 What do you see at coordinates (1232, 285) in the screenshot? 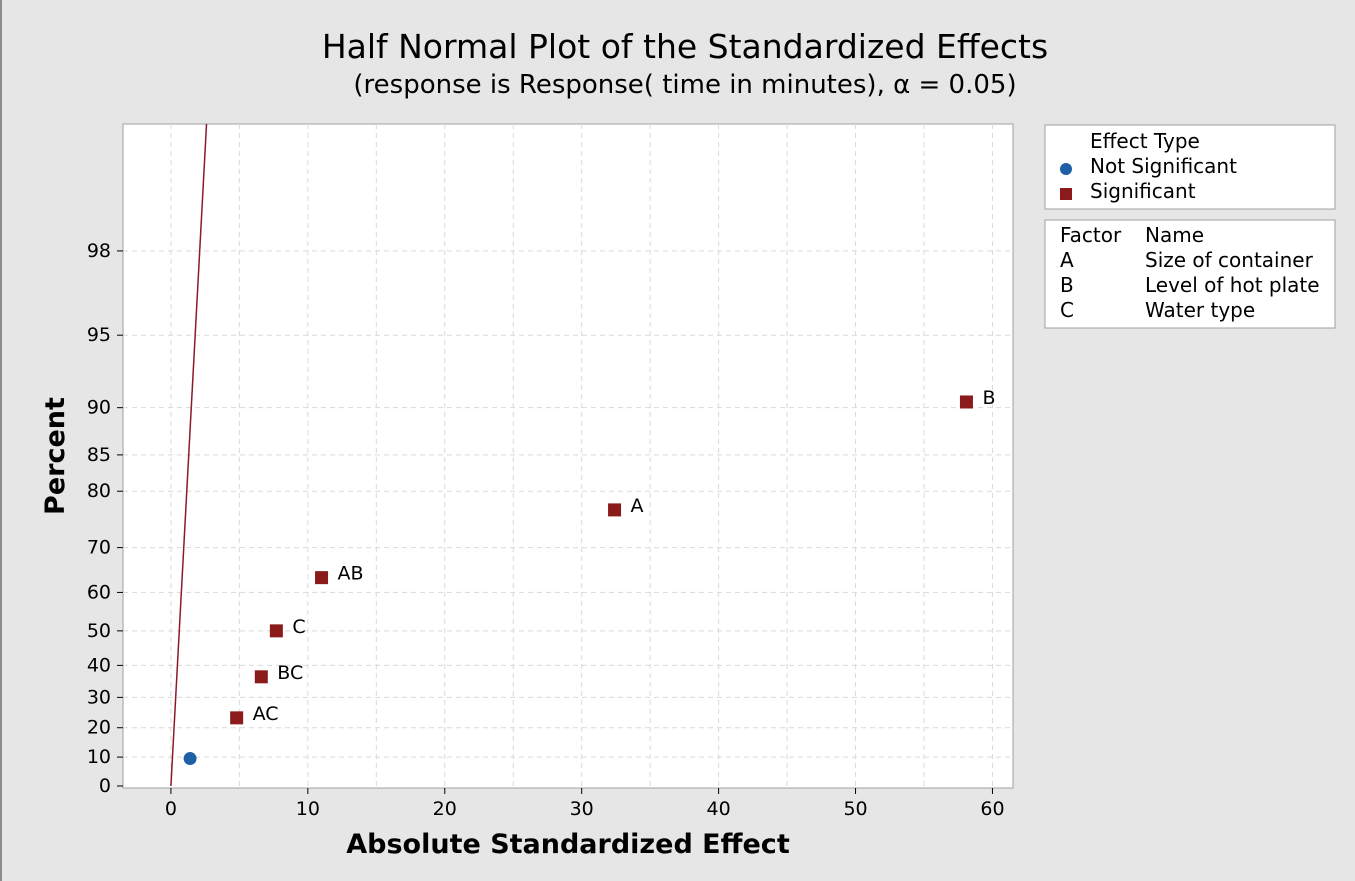
I see `factor-b-name: Level of hot plate` at bounding box center [1232, 285].